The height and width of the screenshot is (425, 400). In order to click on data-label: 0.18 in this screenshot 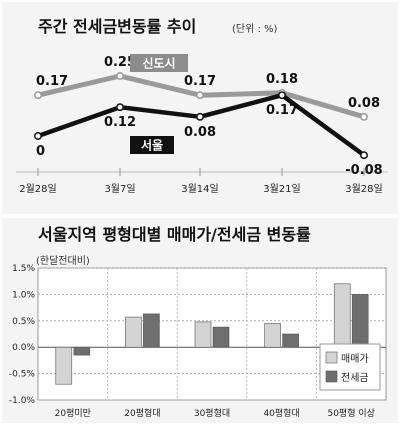, I will do `click(282, 79)`.